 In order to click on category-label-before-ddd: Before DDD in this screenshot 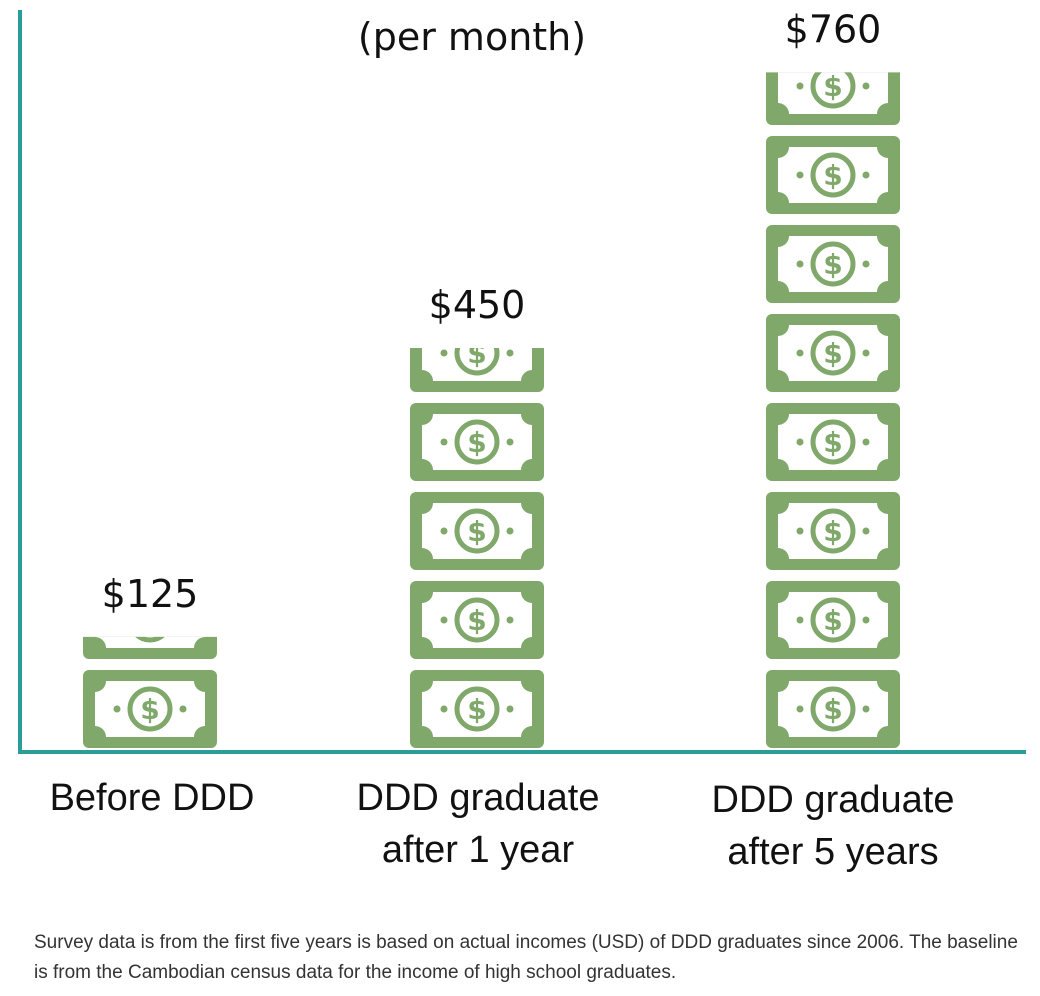, I will do `click(152, 798)`.